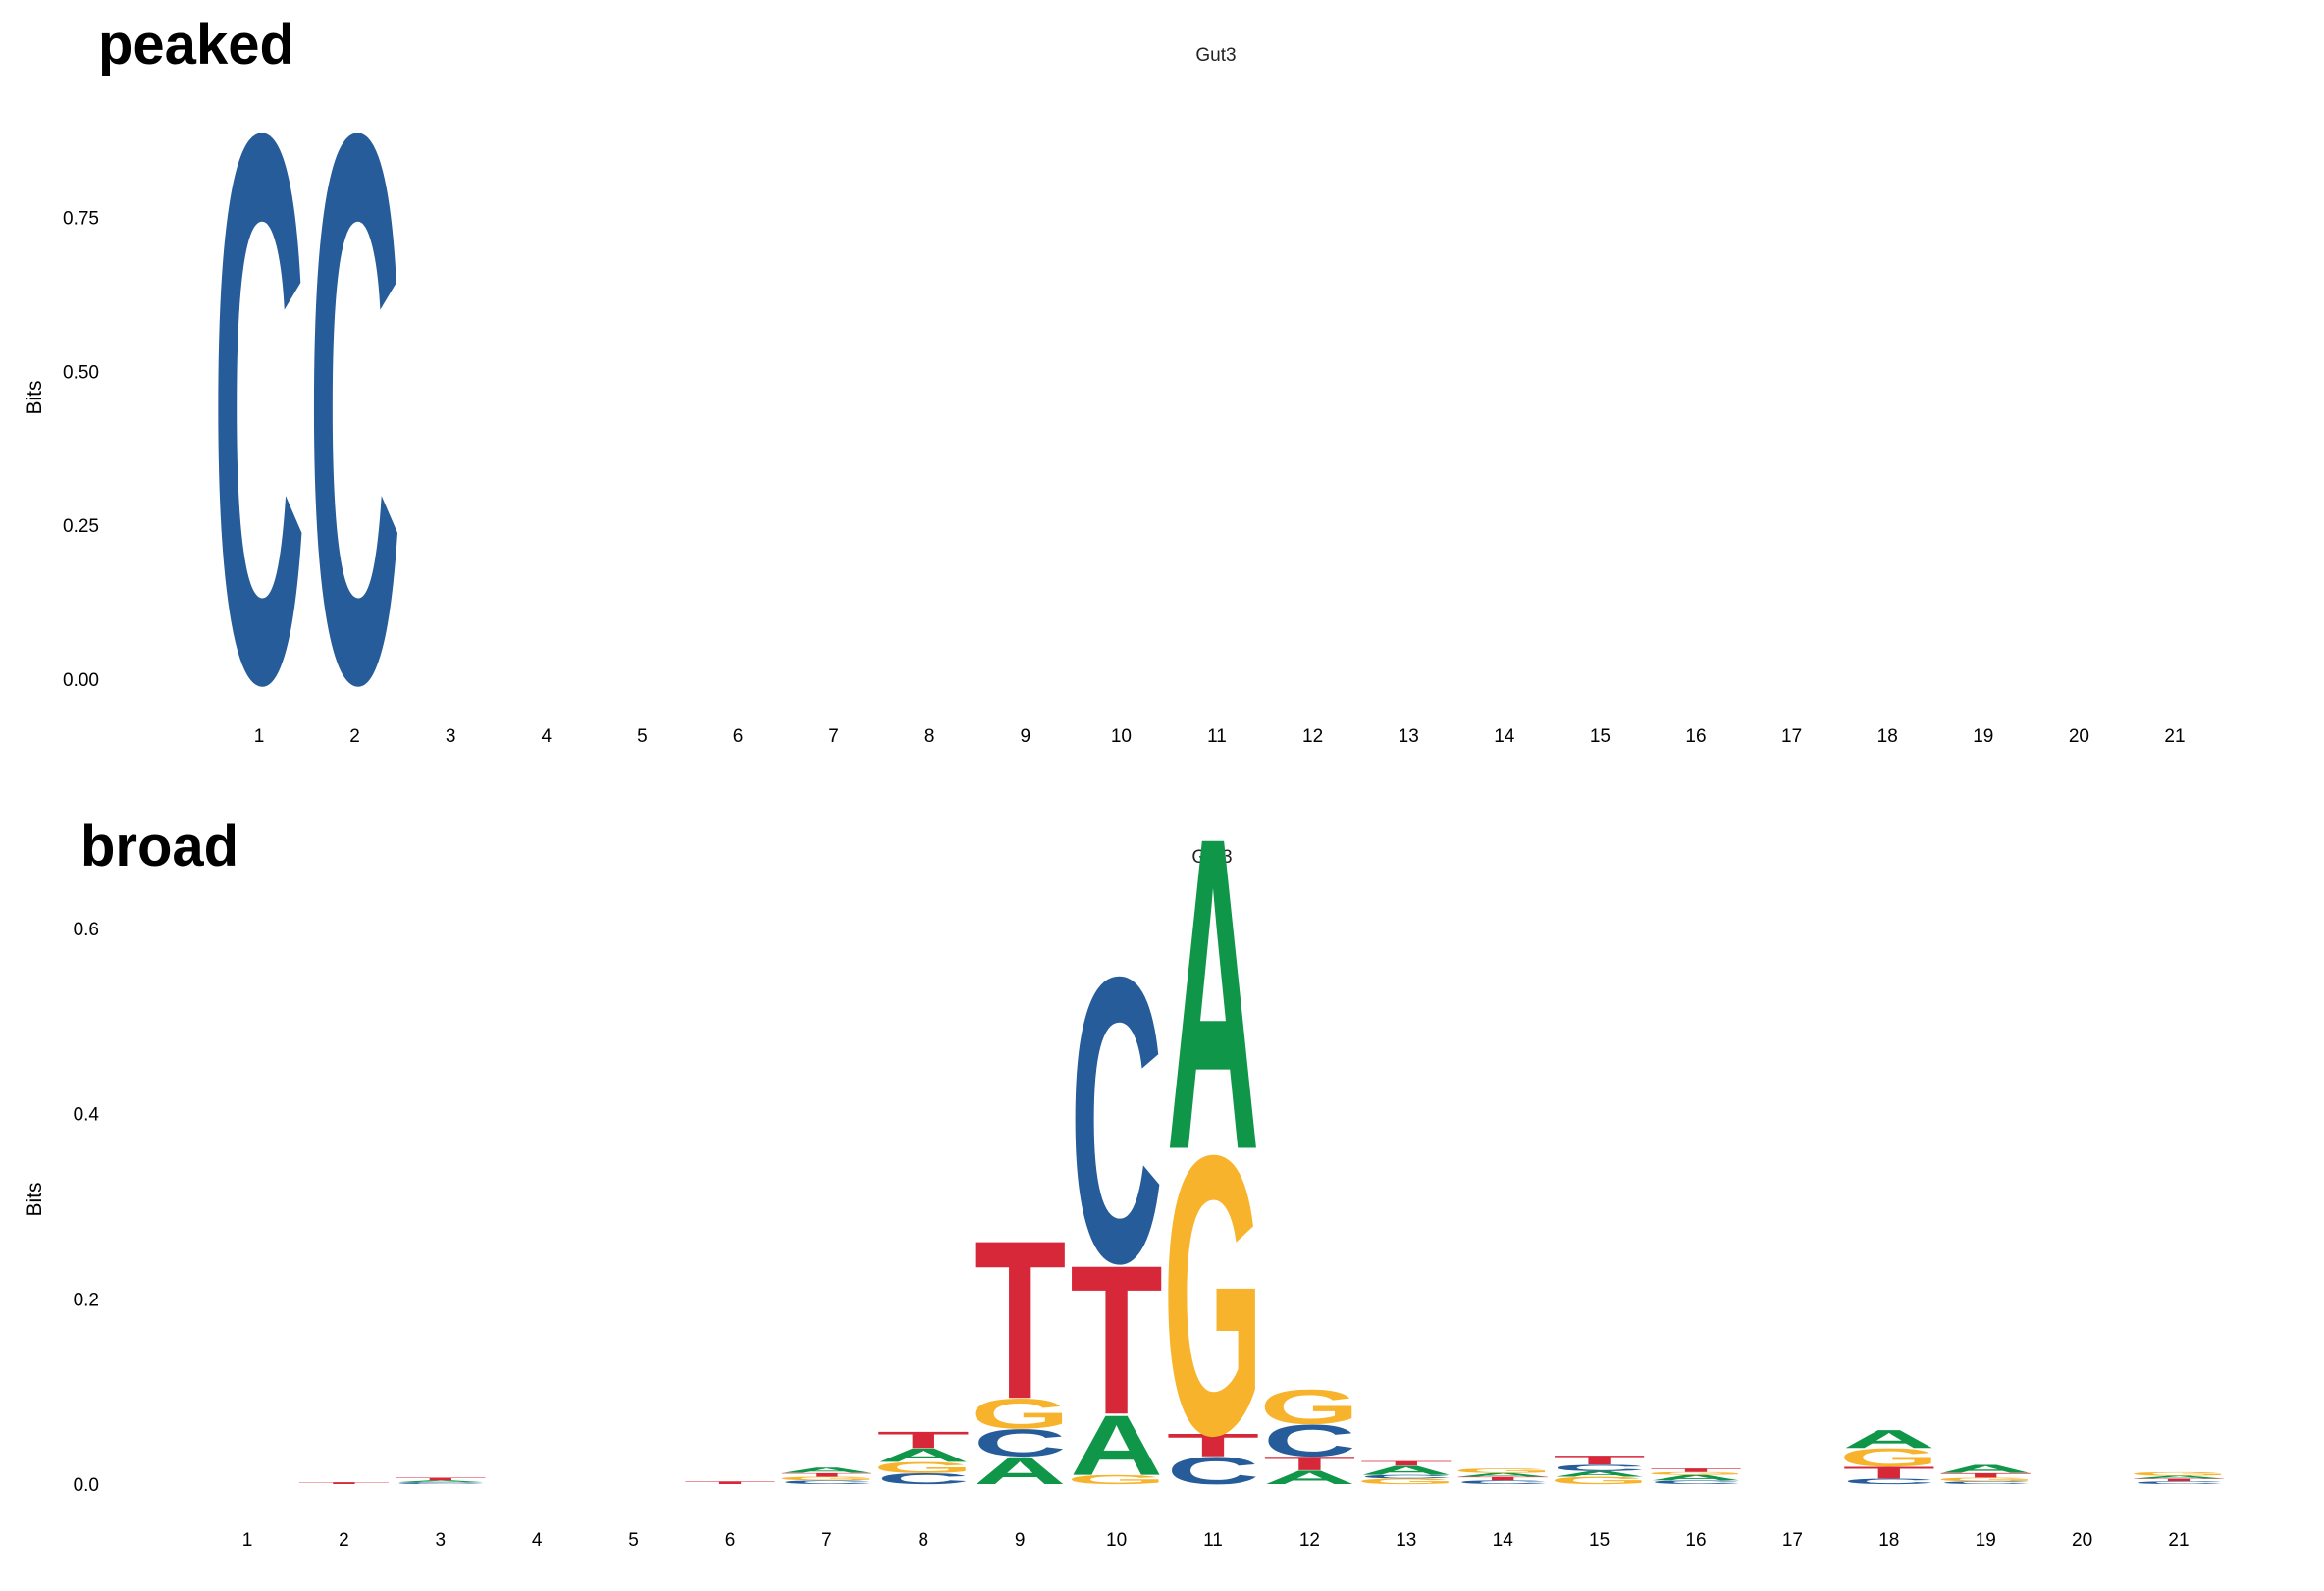  I want to click on logo-letter-T-pos-15: T, so click(1600, 1460).